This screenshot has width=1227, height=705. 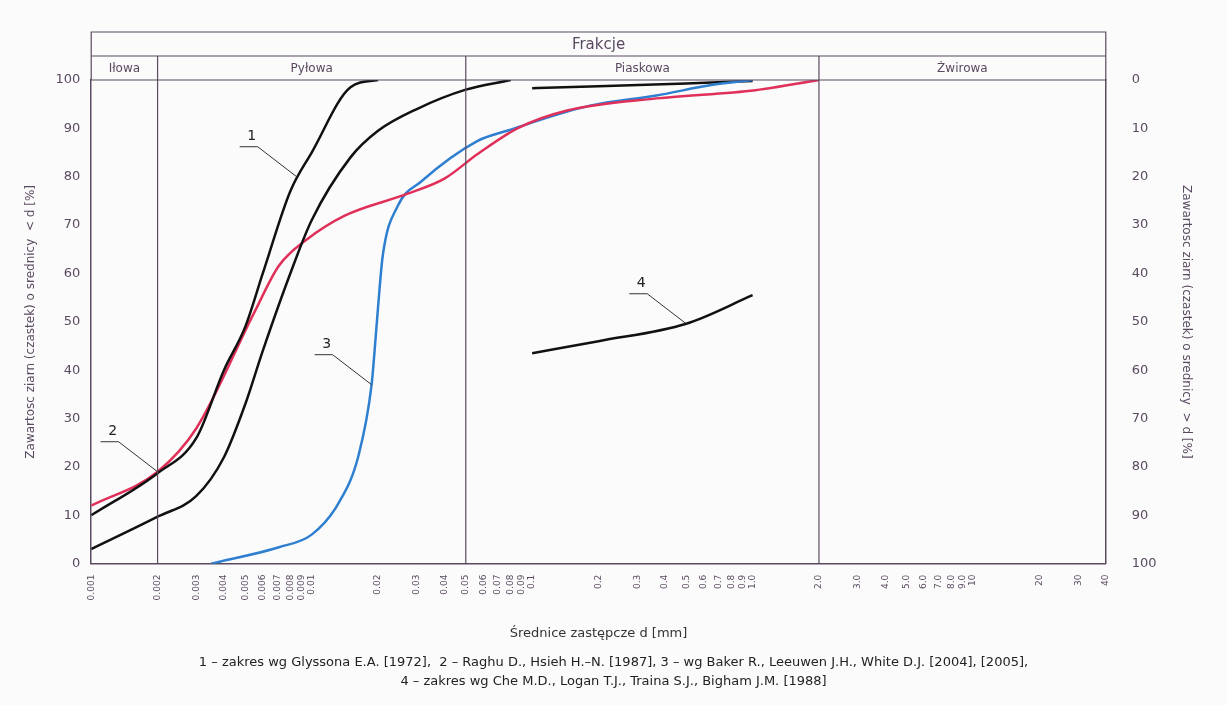 What do you see at coordinates (664, 581) in the screenshot?
I see `x-tick-label: 0.4` at bounding box center [664, 581].